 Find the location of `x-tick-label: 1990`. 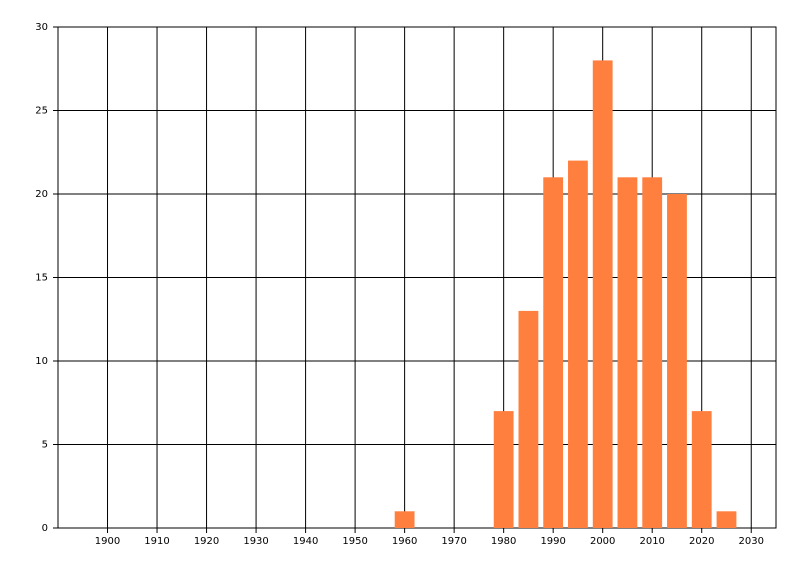

x-tick-label: 1990 is located at coordinates (552, 541).